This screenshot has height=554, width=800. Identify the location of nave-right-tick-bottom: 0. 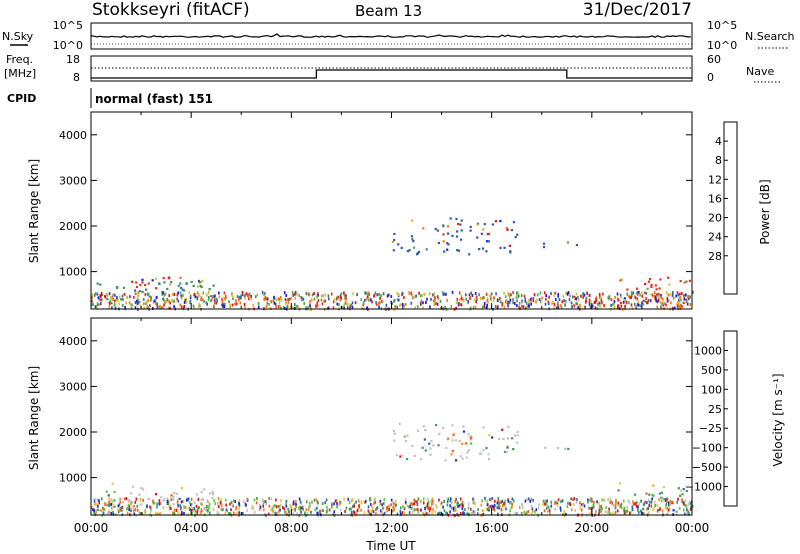
(710, 77).